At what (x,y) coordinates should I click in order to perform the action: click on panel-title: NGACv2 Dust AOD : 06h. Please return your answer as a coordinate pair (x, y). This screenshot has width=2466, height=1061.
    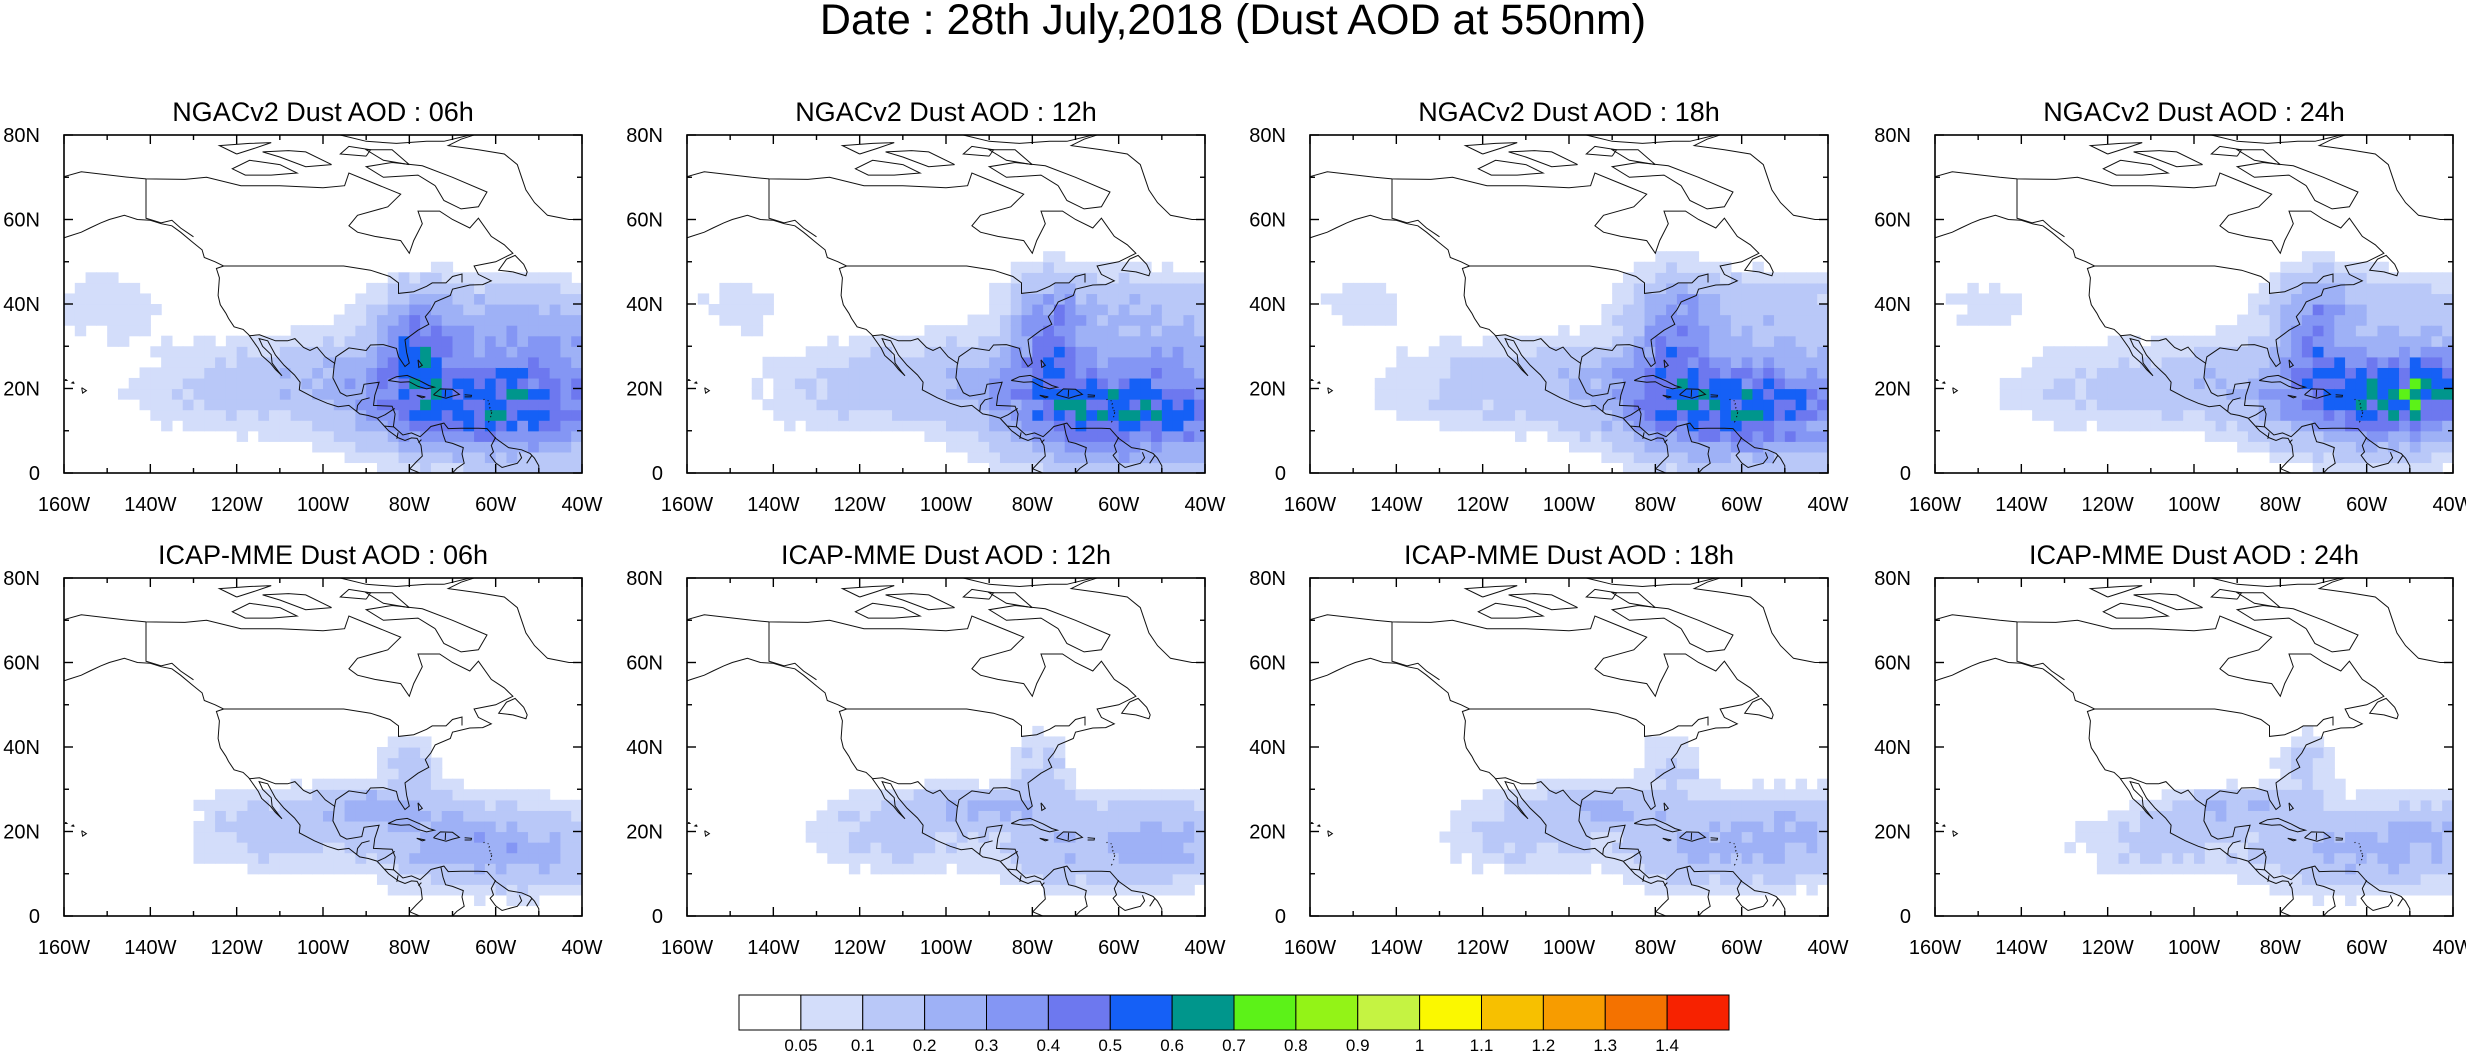
    Looking at the image, I should click on (323, 112).